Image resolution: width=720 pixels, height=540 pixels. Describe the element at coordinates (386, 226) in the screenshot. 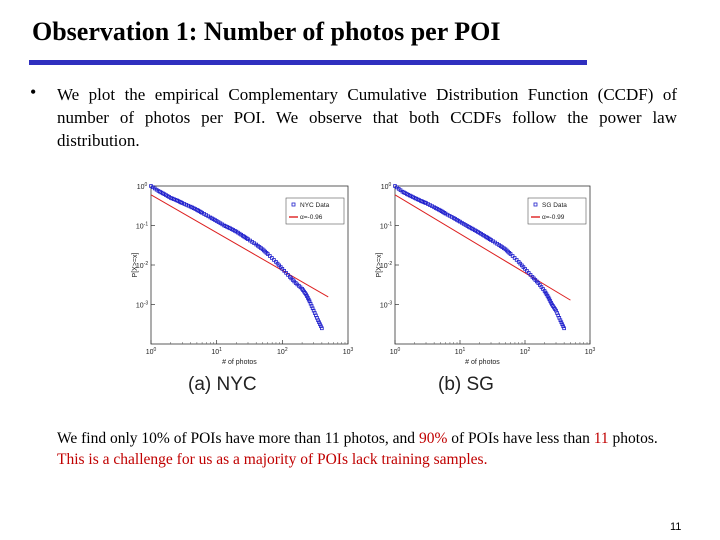

I see `y-tick-label-1-1: 10⁻¹` at that location.